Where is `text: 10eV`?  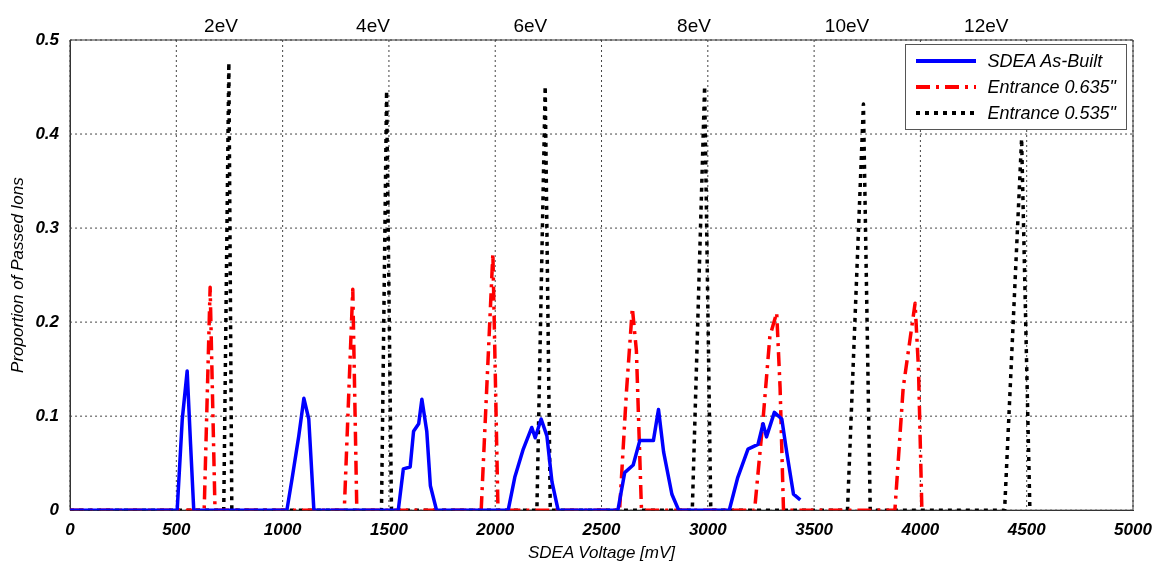
text: 10eV is located at coordinates (847, 25).